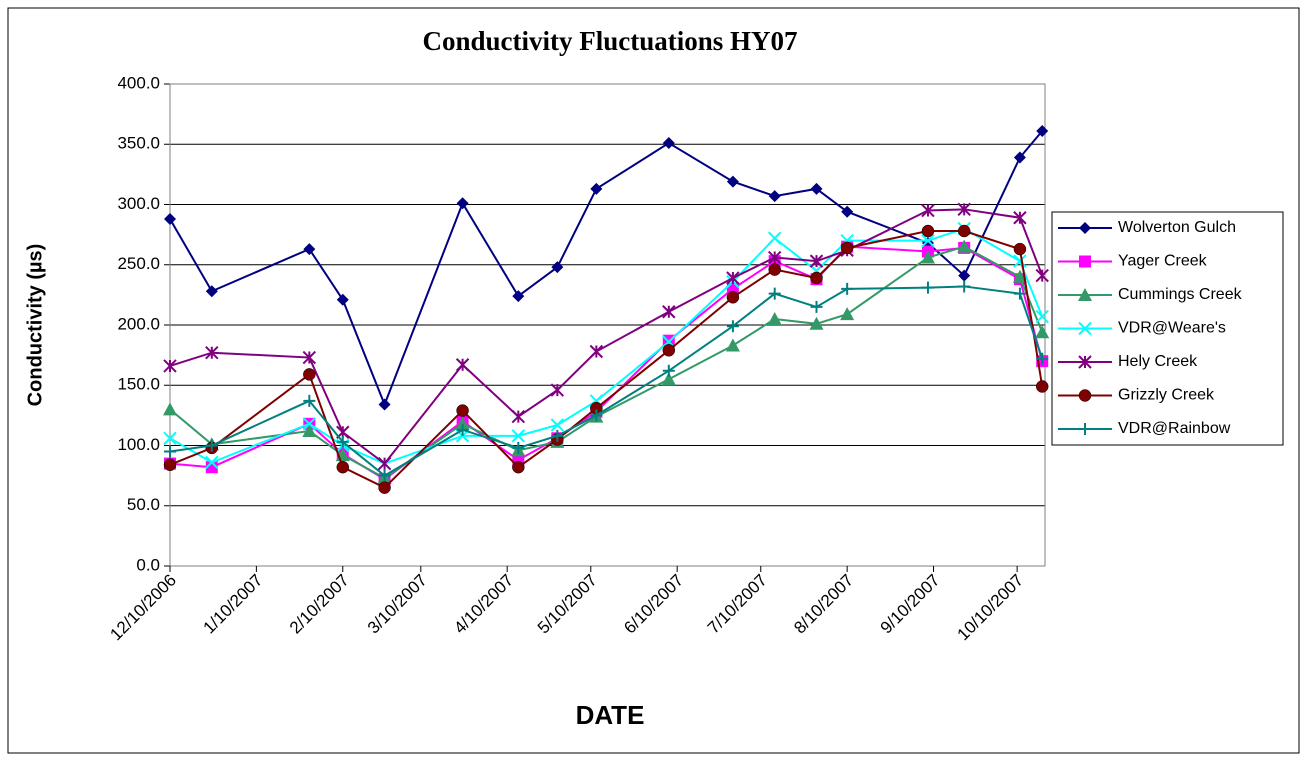 Image resolution: width=1308 pixels, height=757 pixels. What do you see at coordinates (138, 263) in the screenshot?
I see `y-tick-label: 250.0` at bounding box center [138, 263].